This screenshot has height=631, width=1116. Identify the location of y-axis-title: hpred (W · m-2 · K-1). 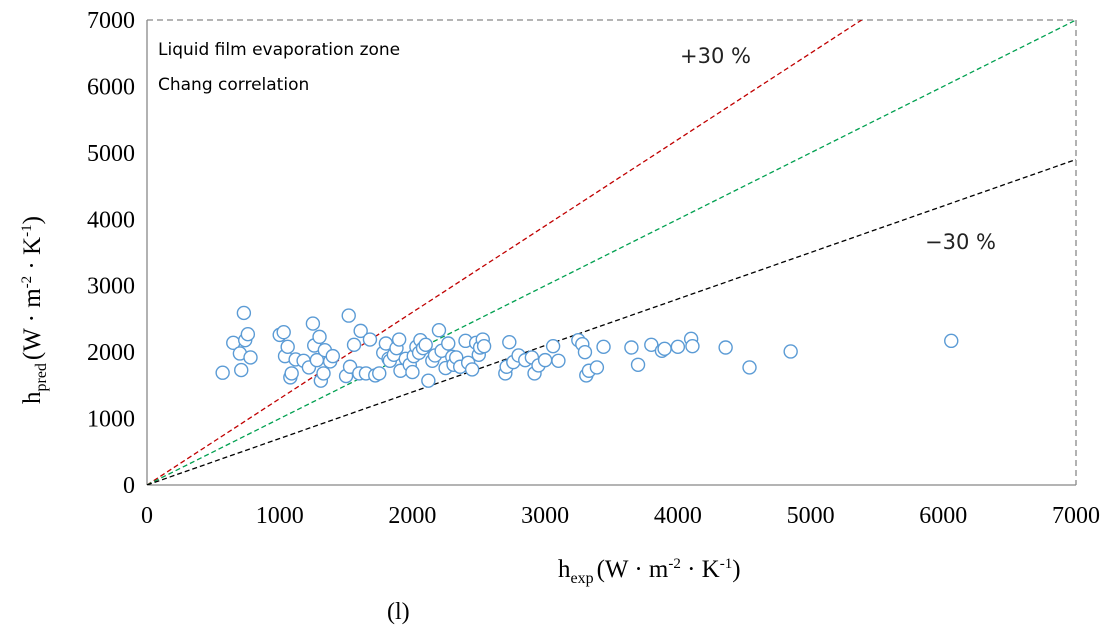
(34, 310).